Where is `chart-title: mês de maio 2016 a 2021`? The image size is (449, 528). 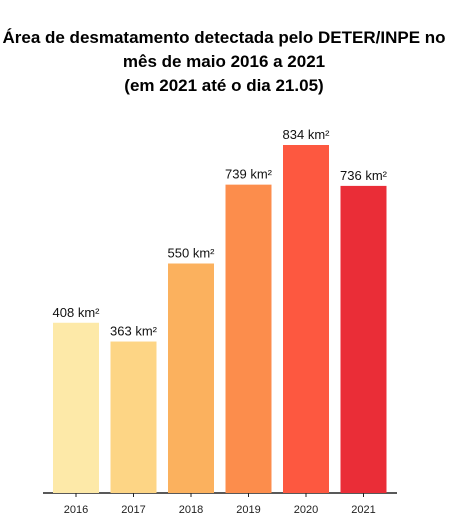 chart-title: mês de maio 2016 a 2021 is located at coordinates (224, 61).